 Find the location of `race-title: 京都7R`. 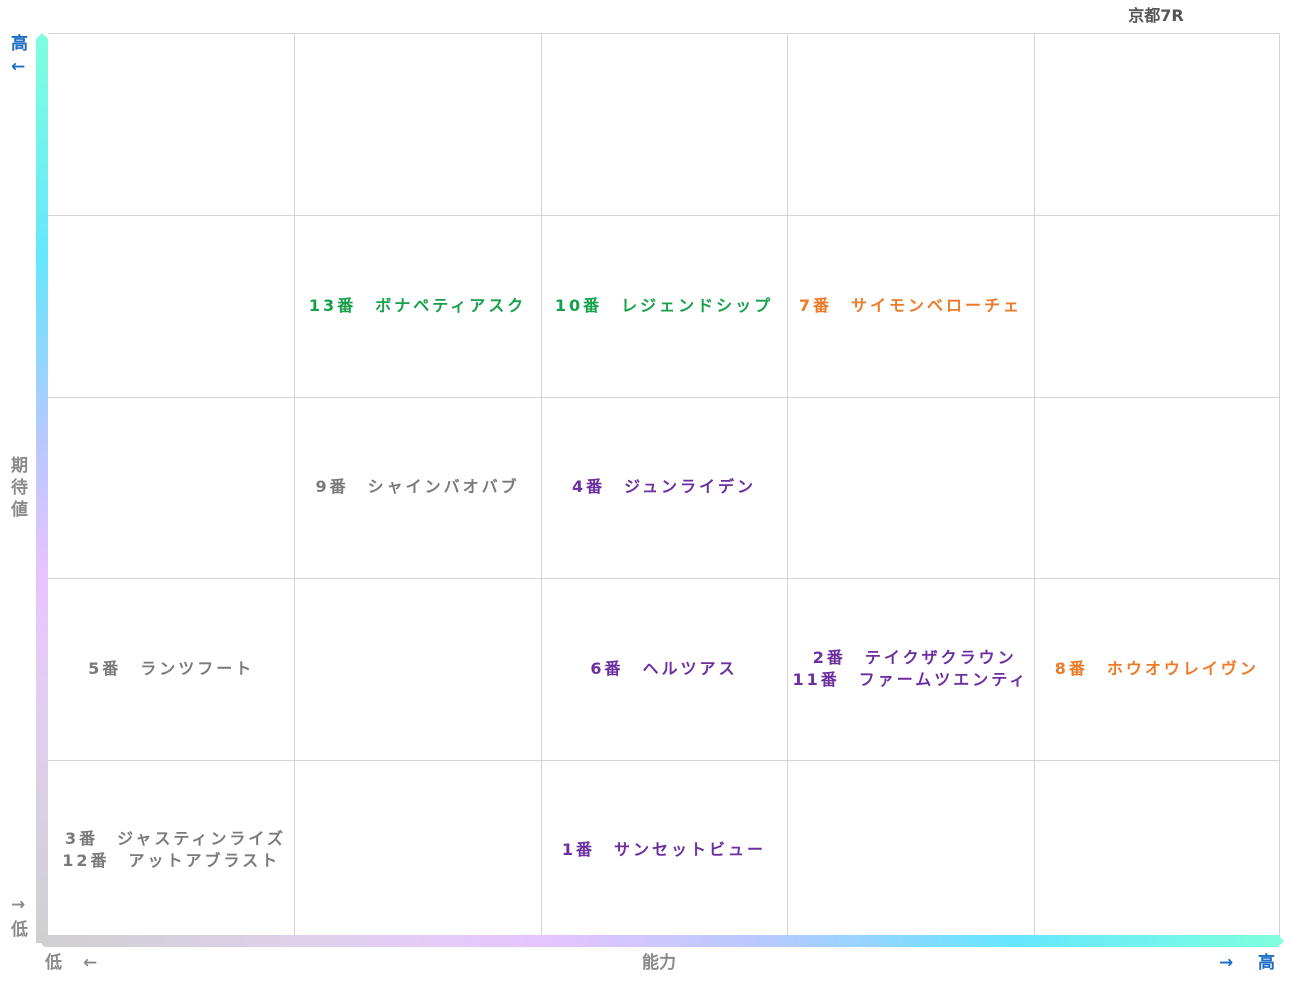

race-title: 京都7R is located at coordinates (1156, 15).